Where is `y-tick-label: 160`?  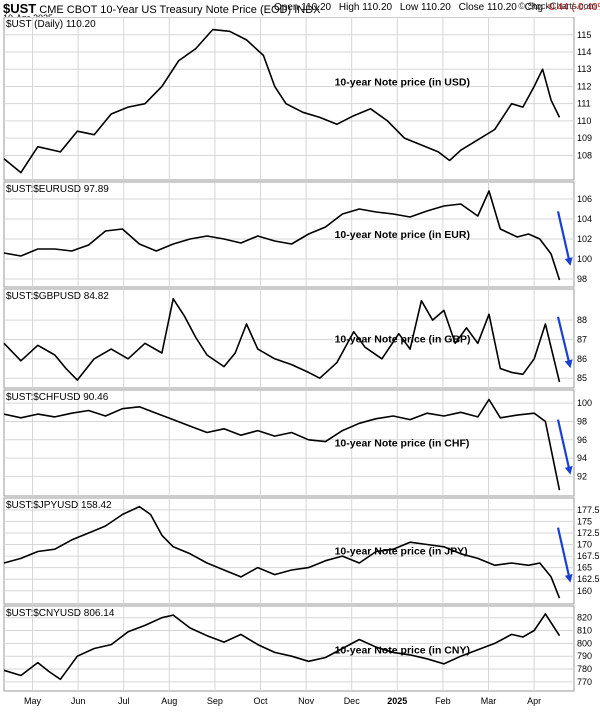 y-tick-label: 160 is located at coordinates (584, 591).